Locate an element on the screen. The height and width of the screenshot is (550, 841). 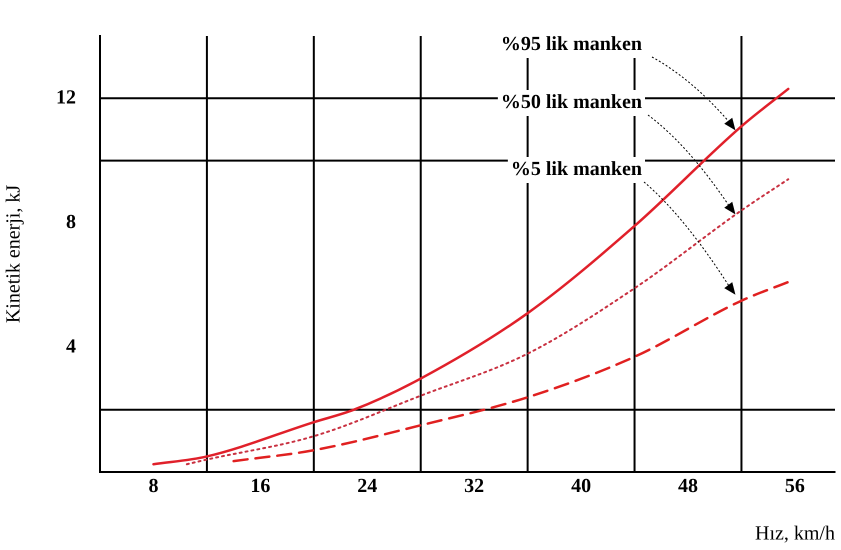
x-tick-label: 40 is located at coordinates (581, 486).